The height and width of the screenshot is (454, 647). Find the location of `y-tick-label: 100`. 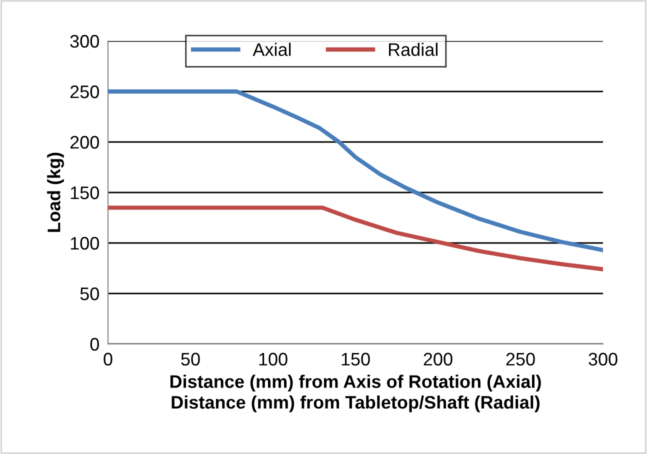

y-tick-label: 100 is located at coordinates (84, 243).